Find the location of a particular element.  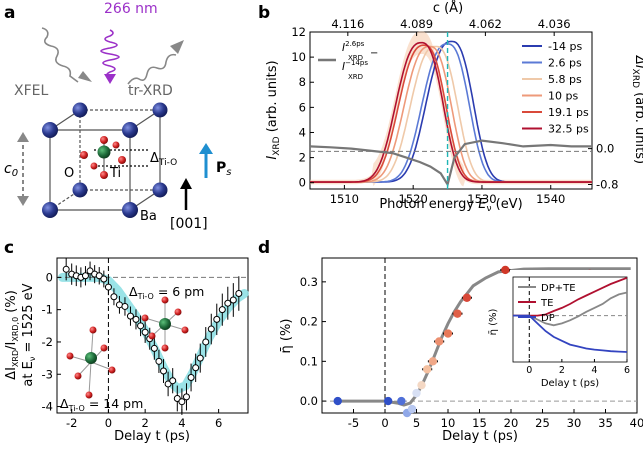

panel-d-points is located at coordinates (464, 341).